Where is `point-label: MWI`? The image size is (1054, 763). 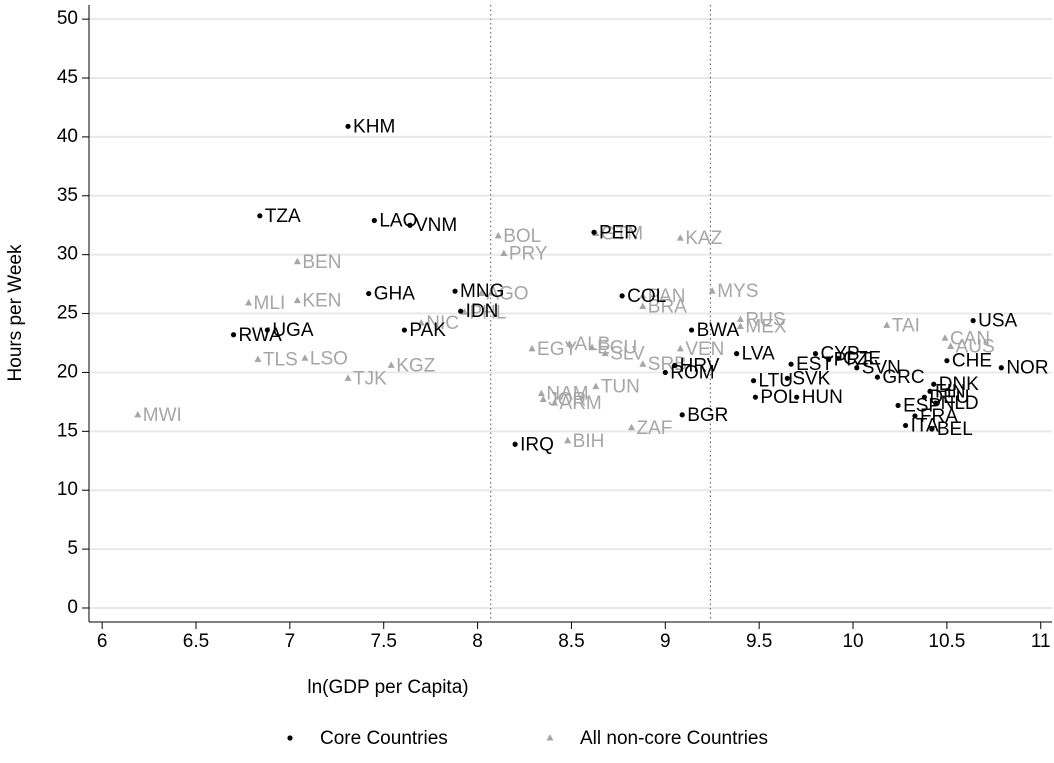
point-label: MWI is located at coordinates (162, 415).